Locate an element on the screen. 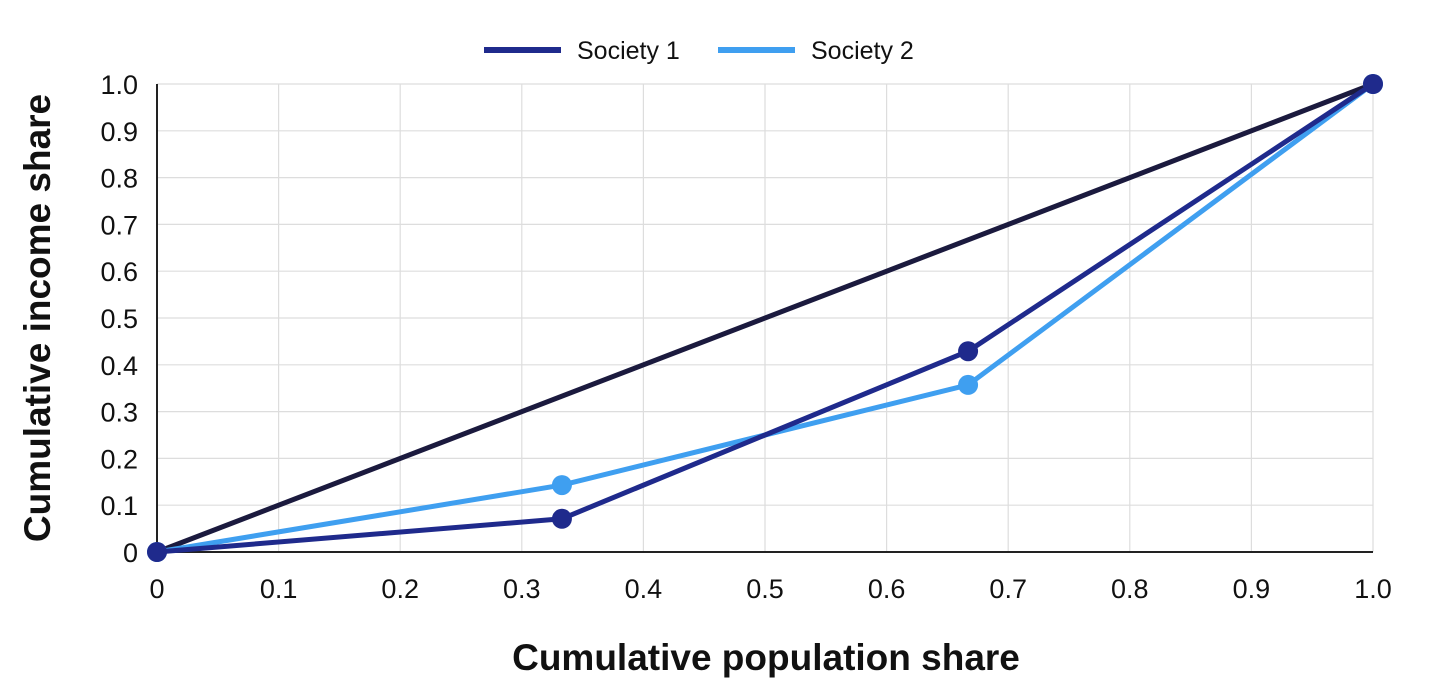  y-axis-title: Cumulative income share is located at coordinates (37, 318).